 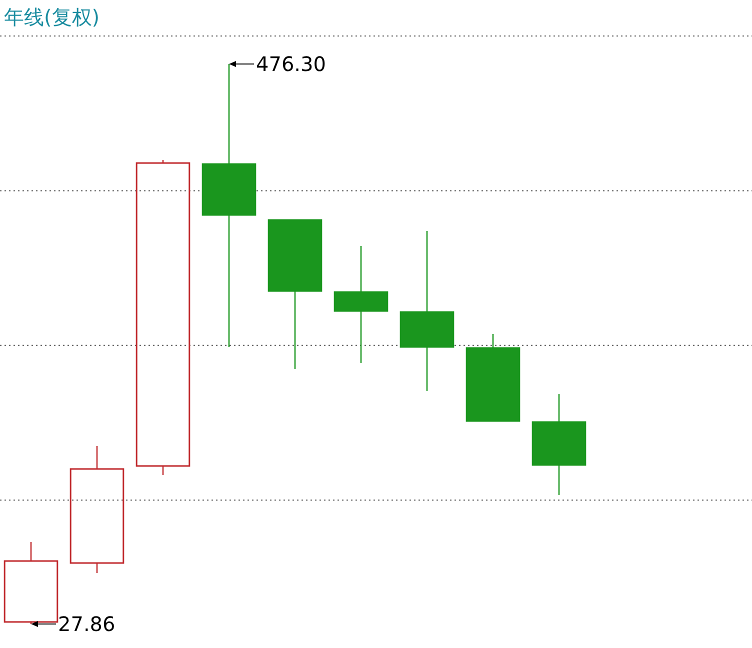 I want to click on annotation: 27.86, so click(x=87, y=624).